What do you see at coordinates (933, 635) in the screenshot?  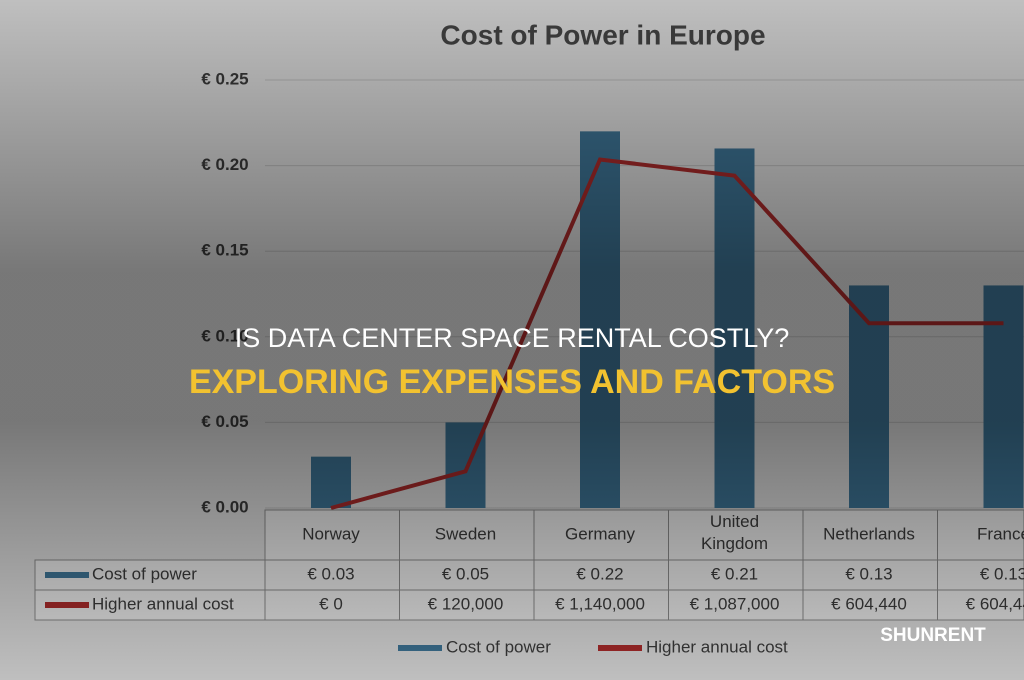 I see `brand: SHUNRENT` at bounding box center [933, 635].